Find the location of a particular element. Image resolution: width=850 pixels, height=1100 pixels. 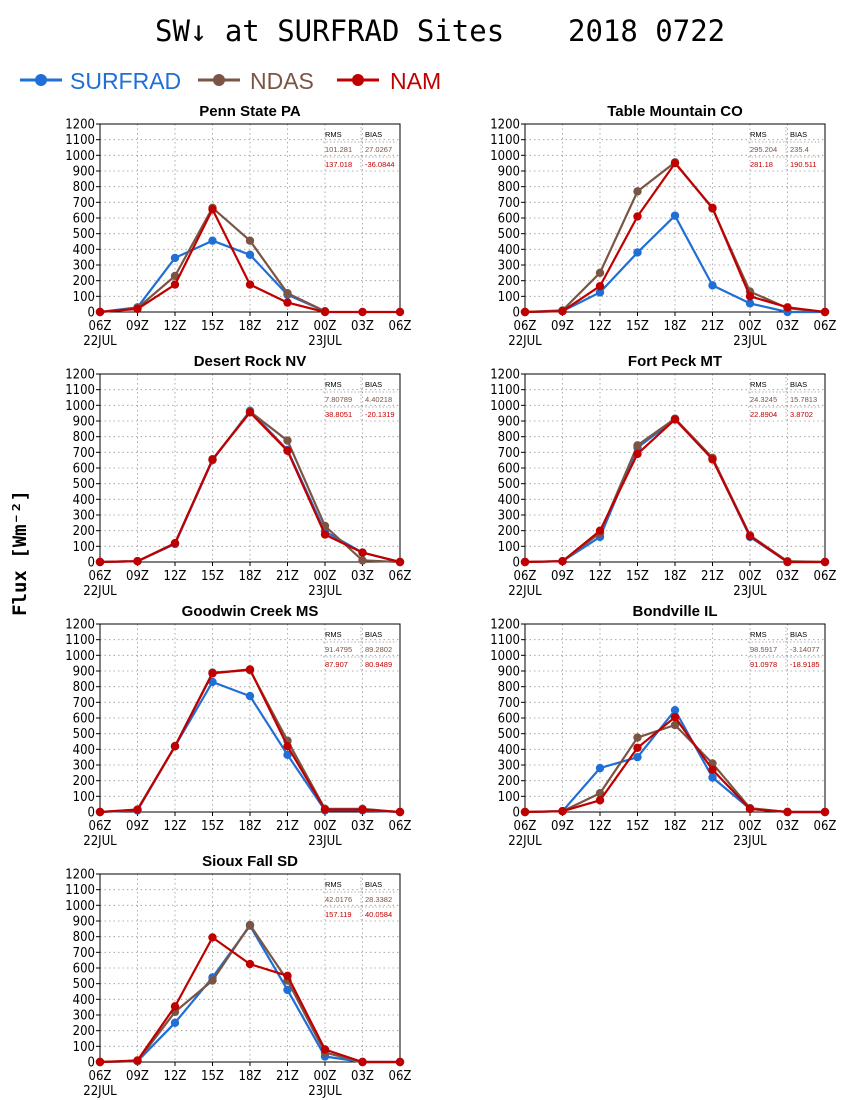

panel-title: Sioux Fall SD is located at coordinates (250, 861).